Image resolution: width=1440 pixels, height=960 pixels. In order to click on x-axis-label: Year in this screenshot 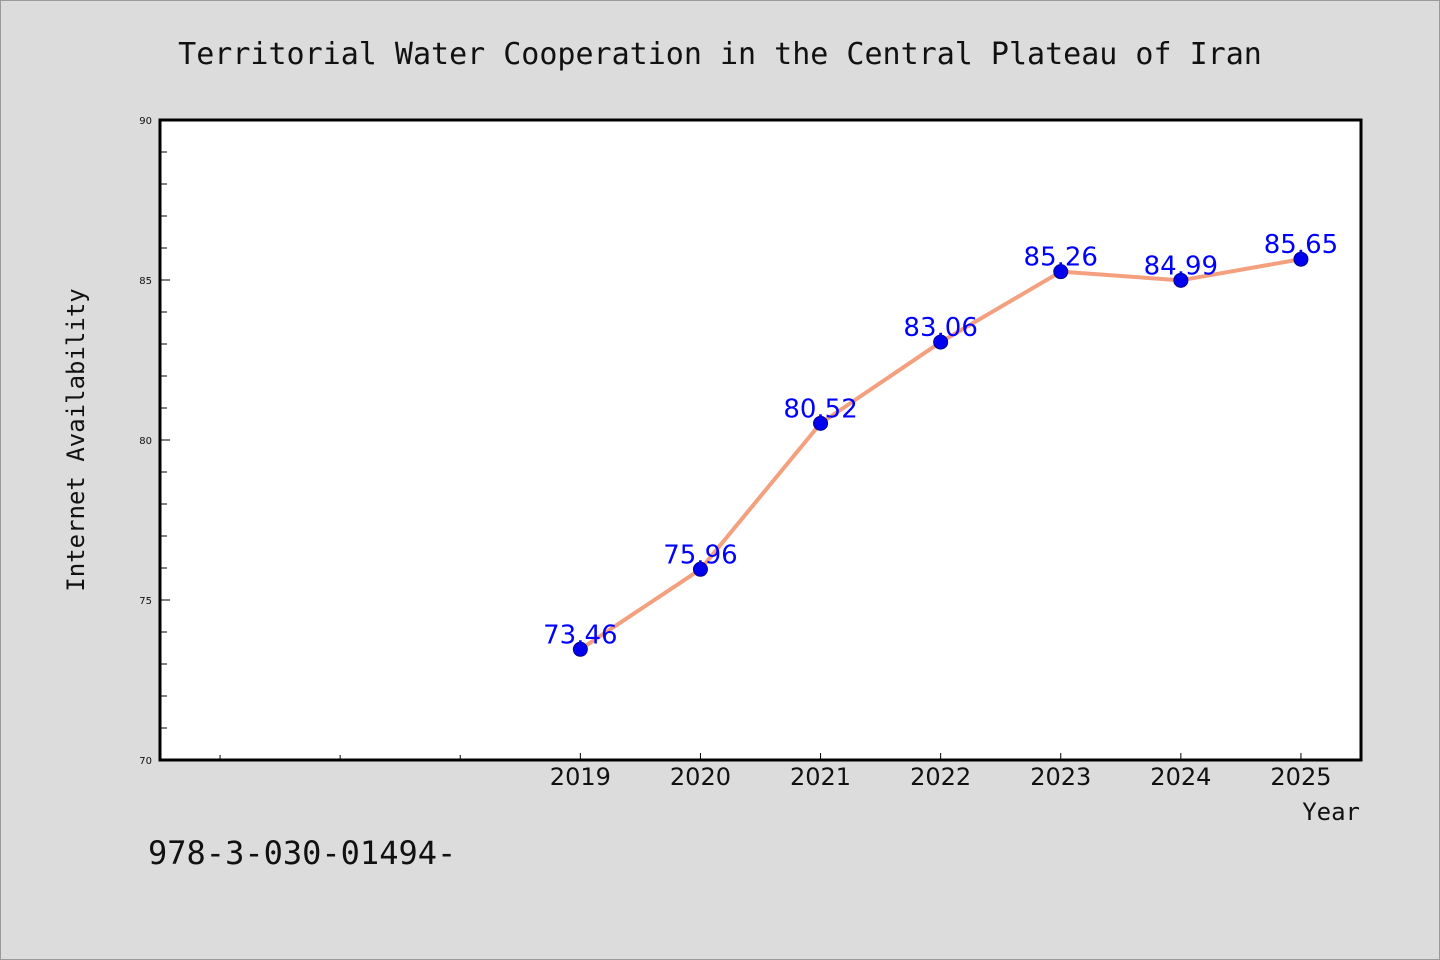, I will do `click(1331, 812)`.